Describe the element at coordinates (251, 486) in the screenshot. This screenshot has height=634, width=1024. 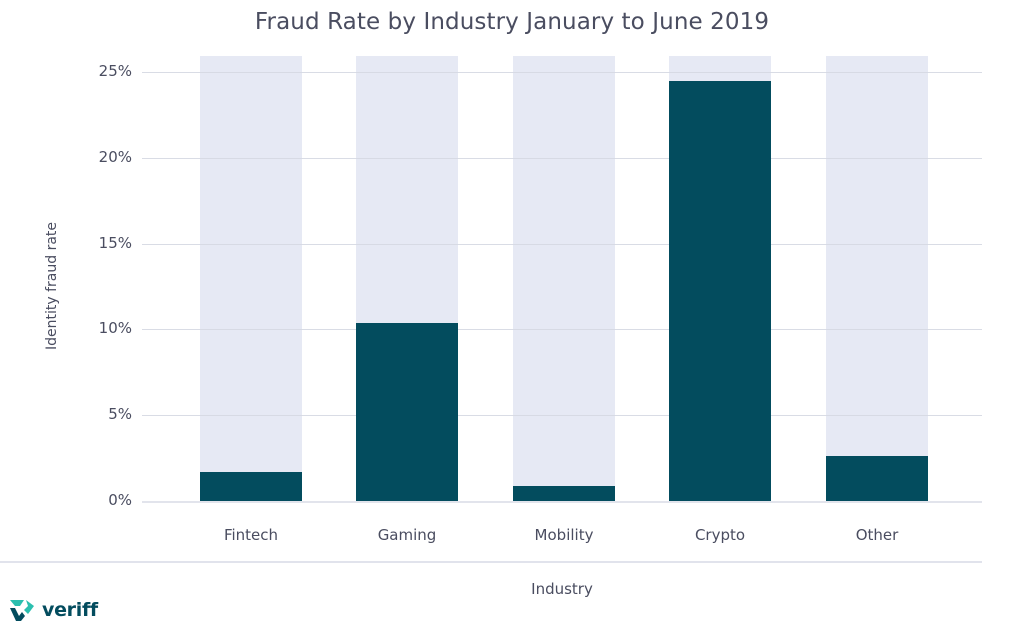
I see `bar-fintech` at that location.